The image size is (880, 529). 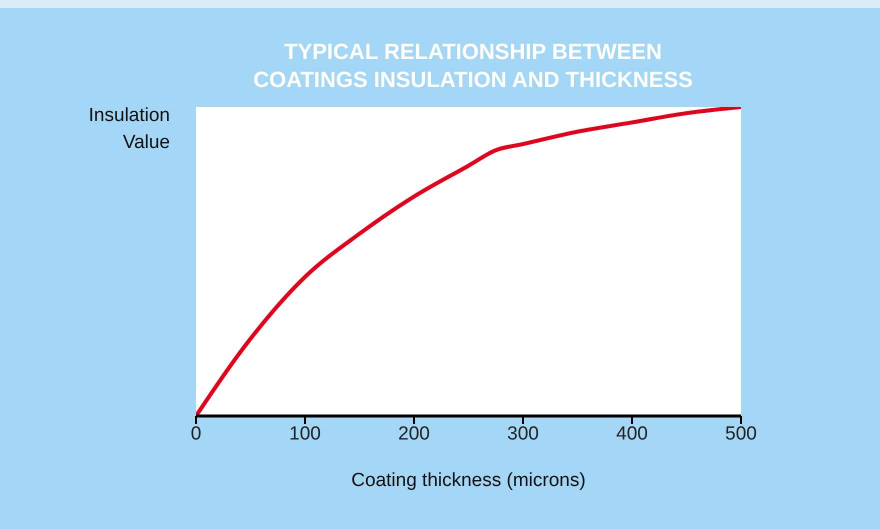 What do you see at coordinates (305, 433) in the screenshot?
I see `x-tick-label: 100` at bounding box center [305, 433].